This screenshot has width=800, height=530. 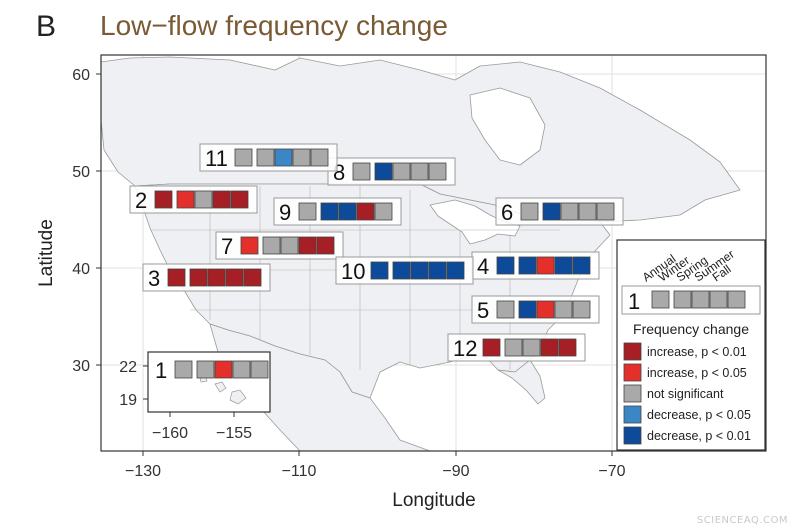 What do you see at coordinates (252, 277) in the screenshot?
I see `region-3-fall-cell` at bounding box center [252, 277].